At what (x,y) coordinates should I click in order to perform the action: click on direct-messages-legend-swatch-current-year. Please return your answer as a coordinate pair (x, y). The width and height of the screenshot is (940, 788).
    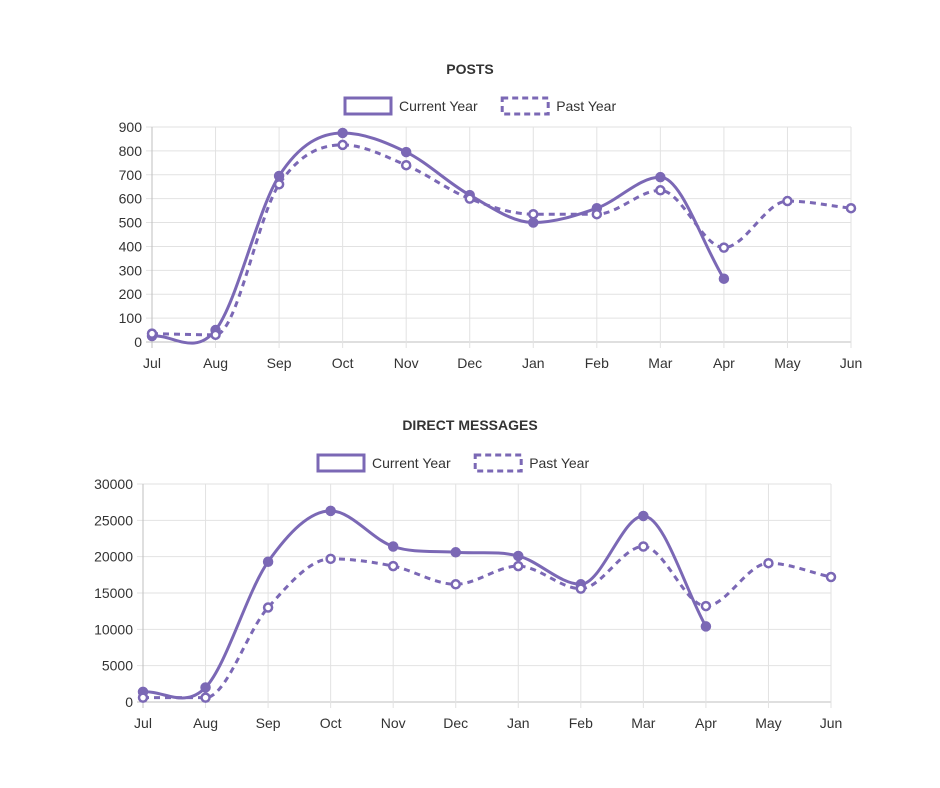
    Looking at the image, I should click on (341, 463).